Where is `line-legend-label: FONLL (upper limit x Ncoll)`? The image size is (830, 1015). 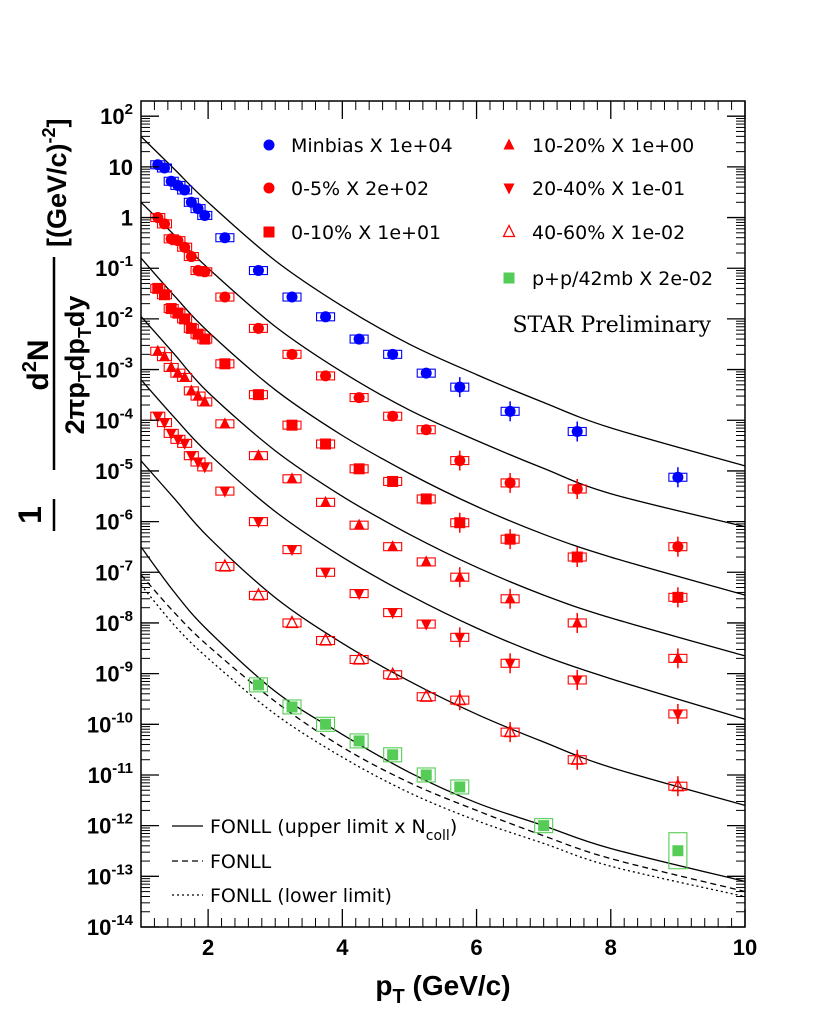
line-legend-label: FONLL (upper limit x Ncoll) is located at coordinates (333, 830).